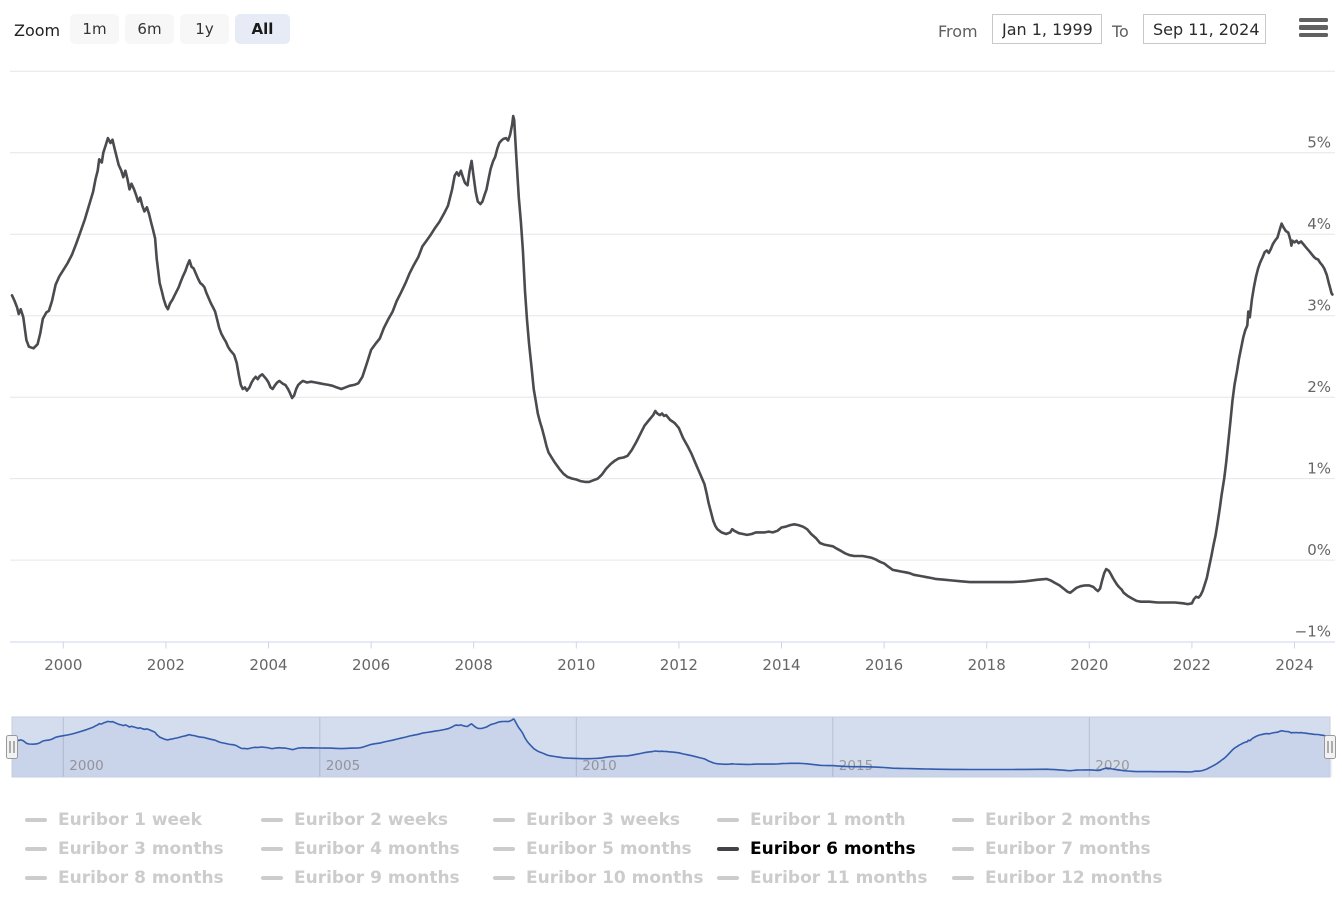 This screenshot has width=1342, height=897. Describe the element at coordinates (1319, 550) in the screenshot. I see `y-axis-label: 0%` at that location.